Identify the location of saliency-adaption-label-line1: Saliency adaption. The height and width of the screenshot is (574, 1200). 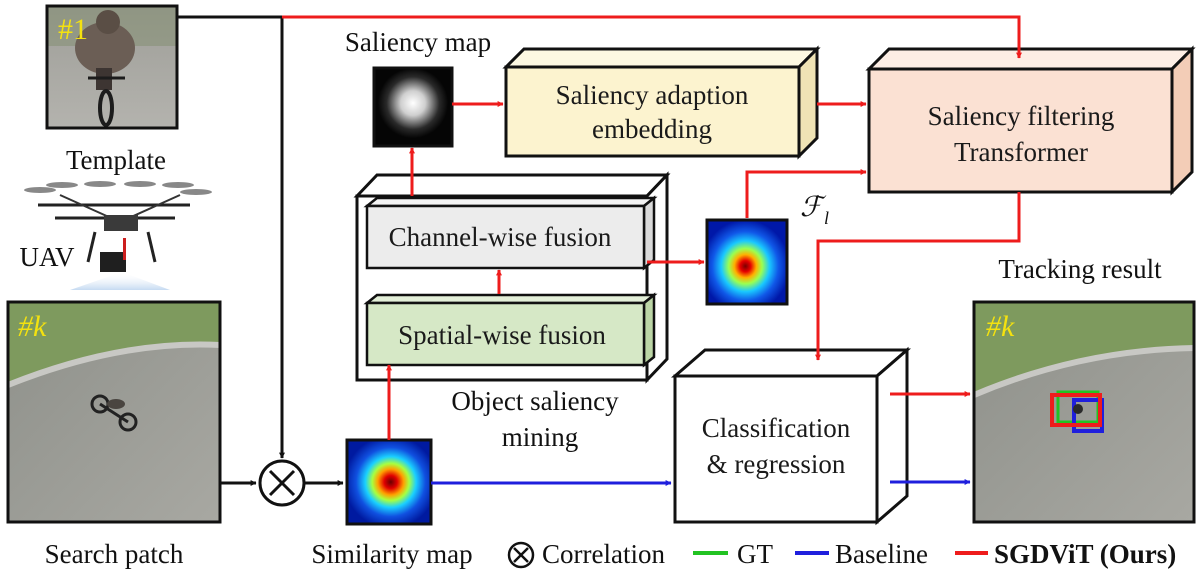
(652, 95).